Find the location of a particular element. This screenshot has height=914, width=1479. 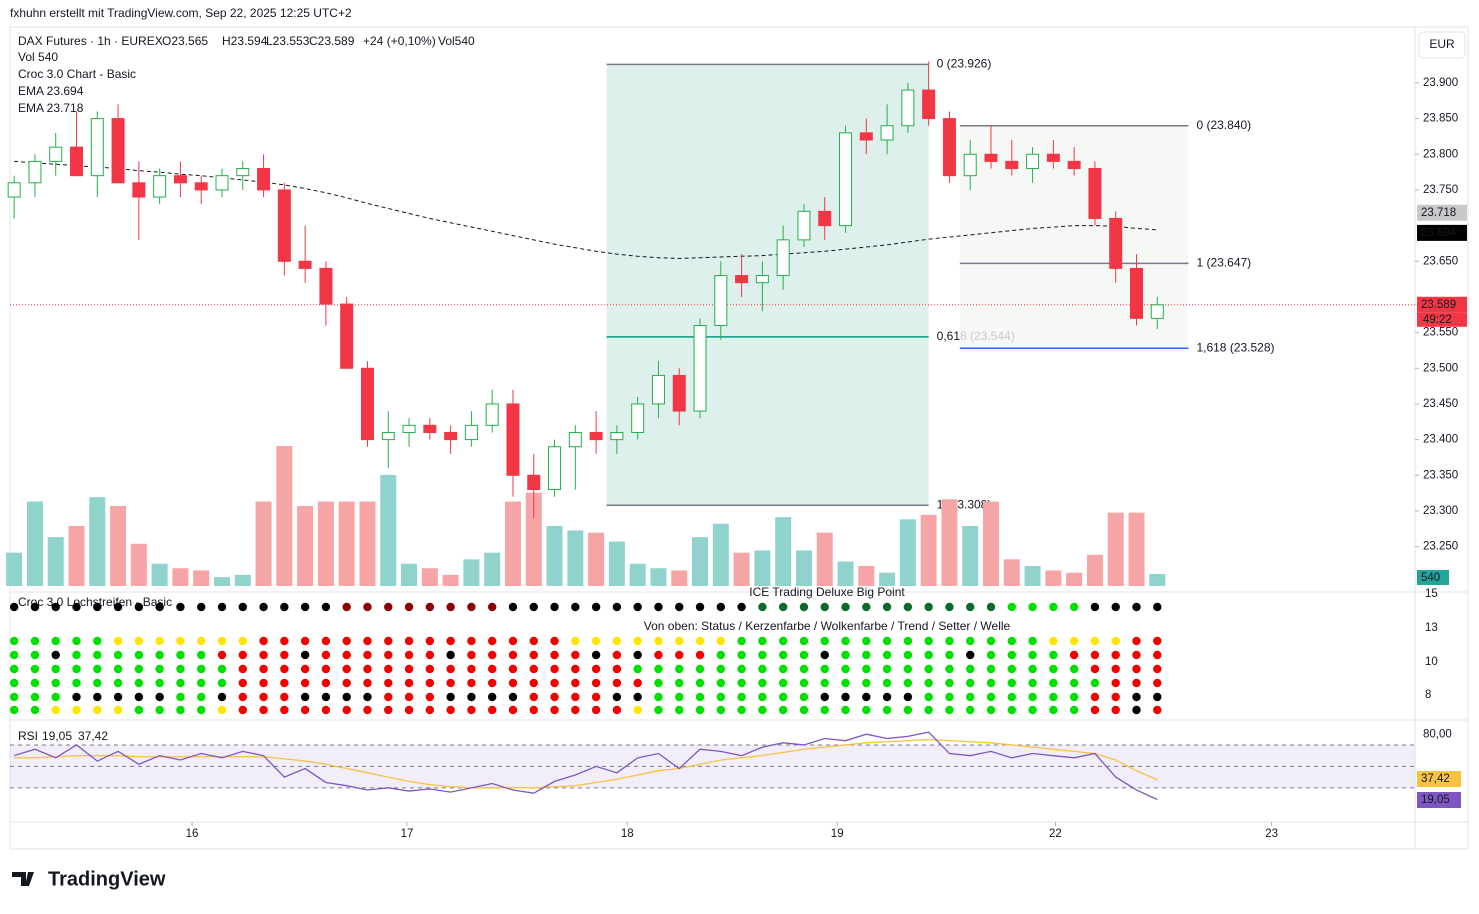

pane-title: ICE Trading Deluxe Big Point is located at coordinates (827, 592).